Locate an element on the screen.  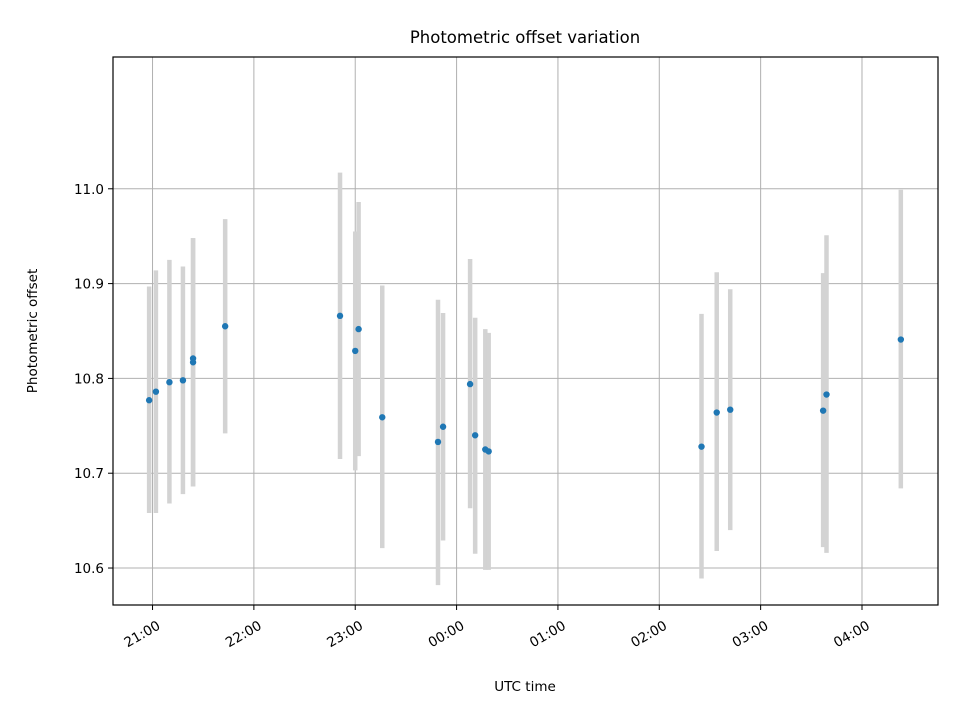
y-axis-label: Photometric offset is located at coordinates (33, 331).